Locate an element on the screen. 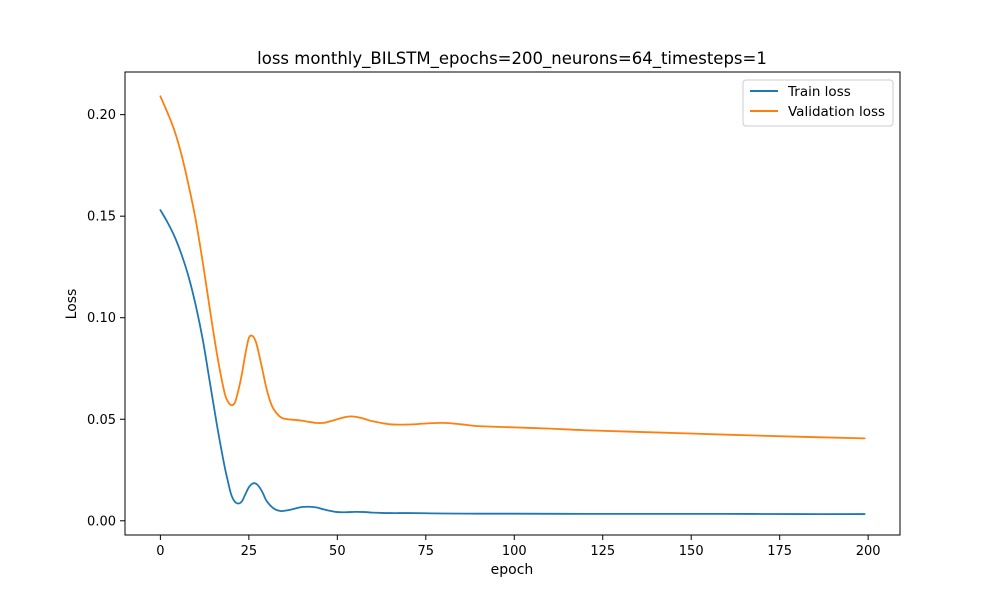 This screenshot has height=600, width=1000. legend: Train loss Validation loss is located at coordinates (818, 103).